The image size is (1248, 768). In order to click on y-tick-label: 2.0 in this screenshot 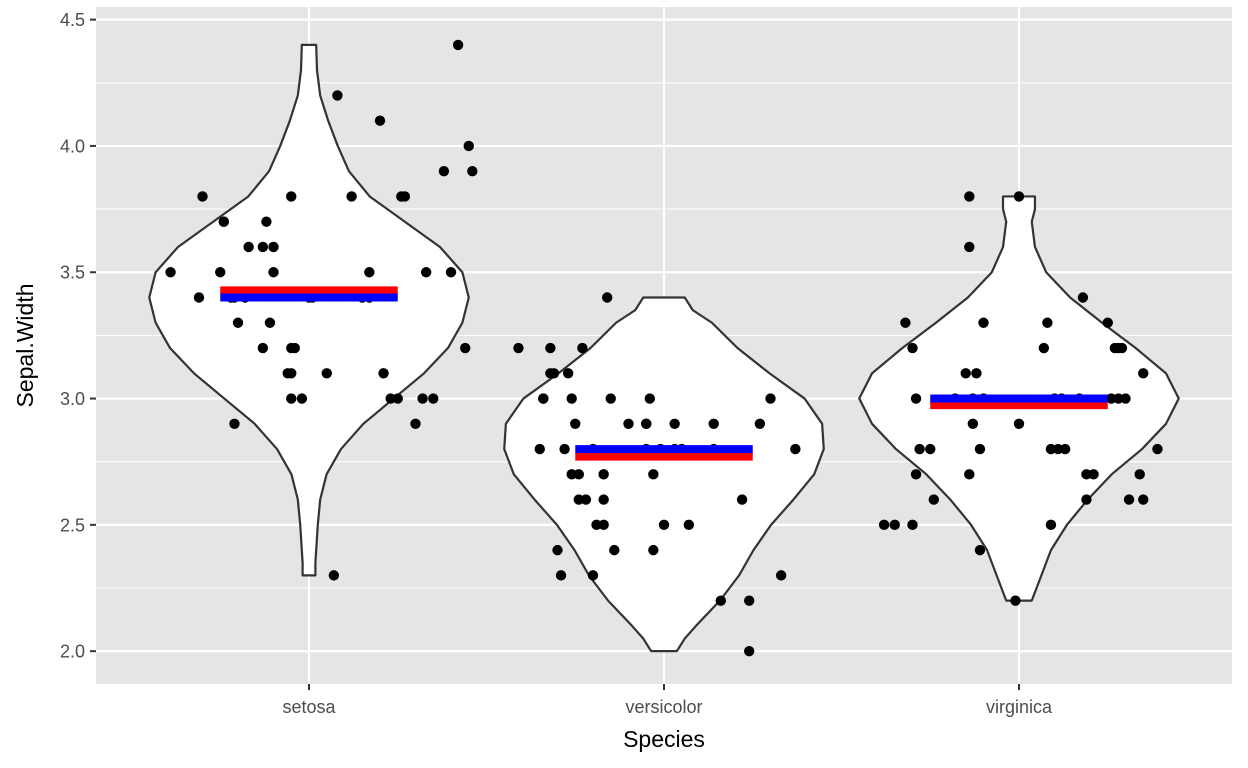, I will do `click(72, 652)`.